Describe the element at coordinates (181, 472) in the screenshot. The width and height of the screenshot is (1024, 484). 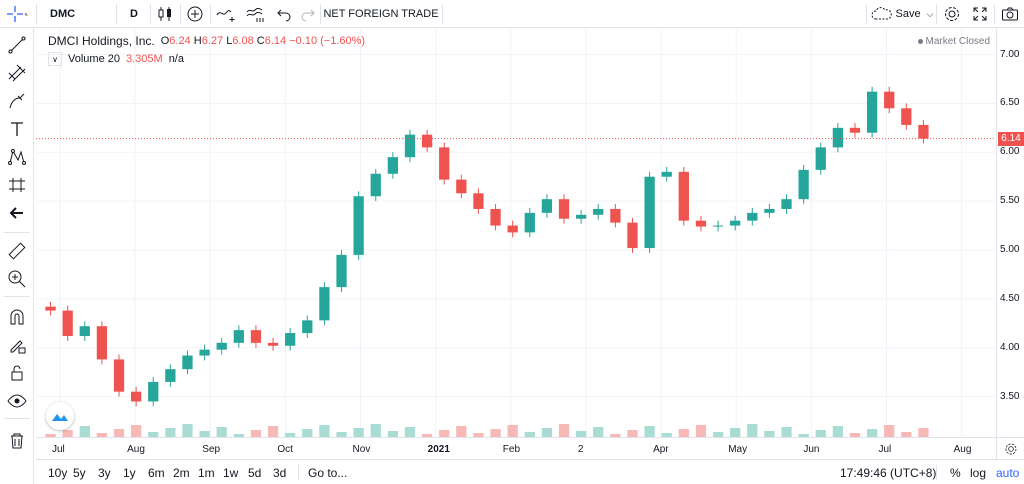
I see `range-button-2m: 2m` at that location.